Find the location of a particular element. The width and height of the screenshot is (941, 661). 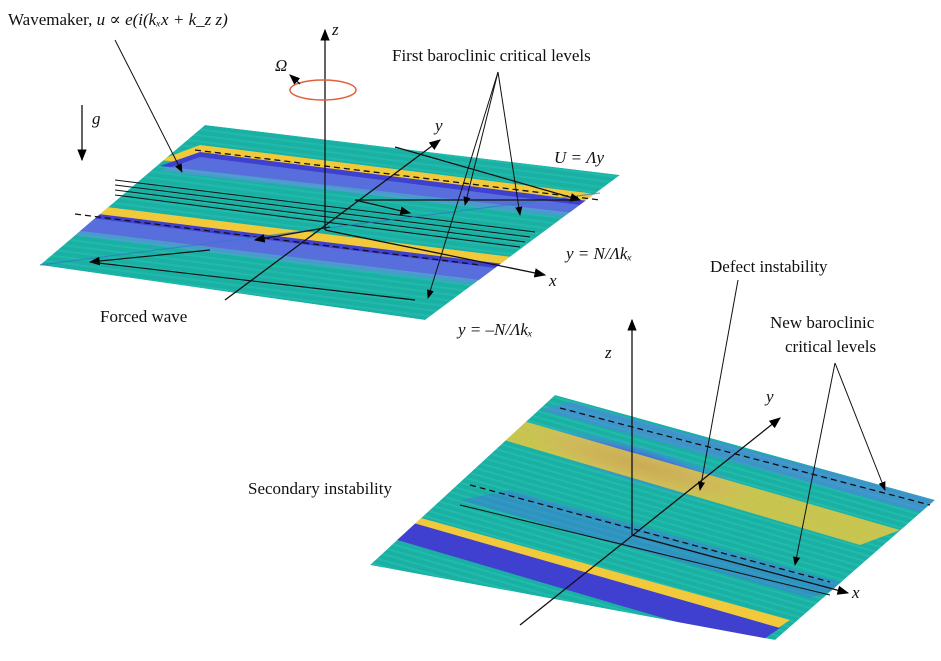

top-y-axis is located at coordinates (332, 220).